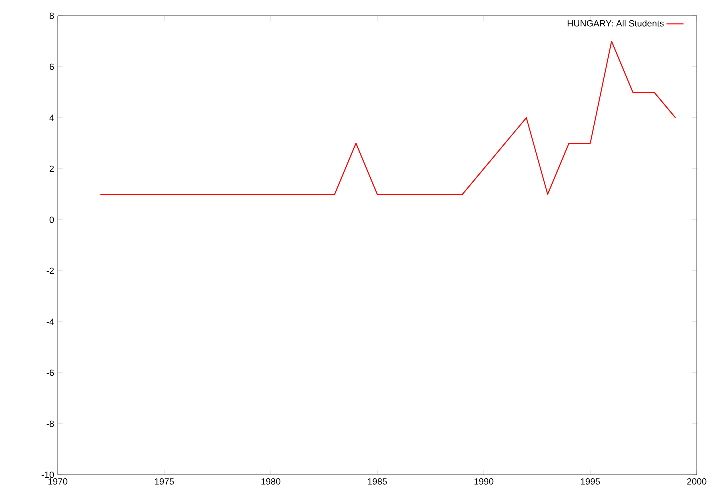  What do you see at coordinates (50, 373) in the screenshot?
I see `y-tick-label: -6` at bounding box center [50, 373].